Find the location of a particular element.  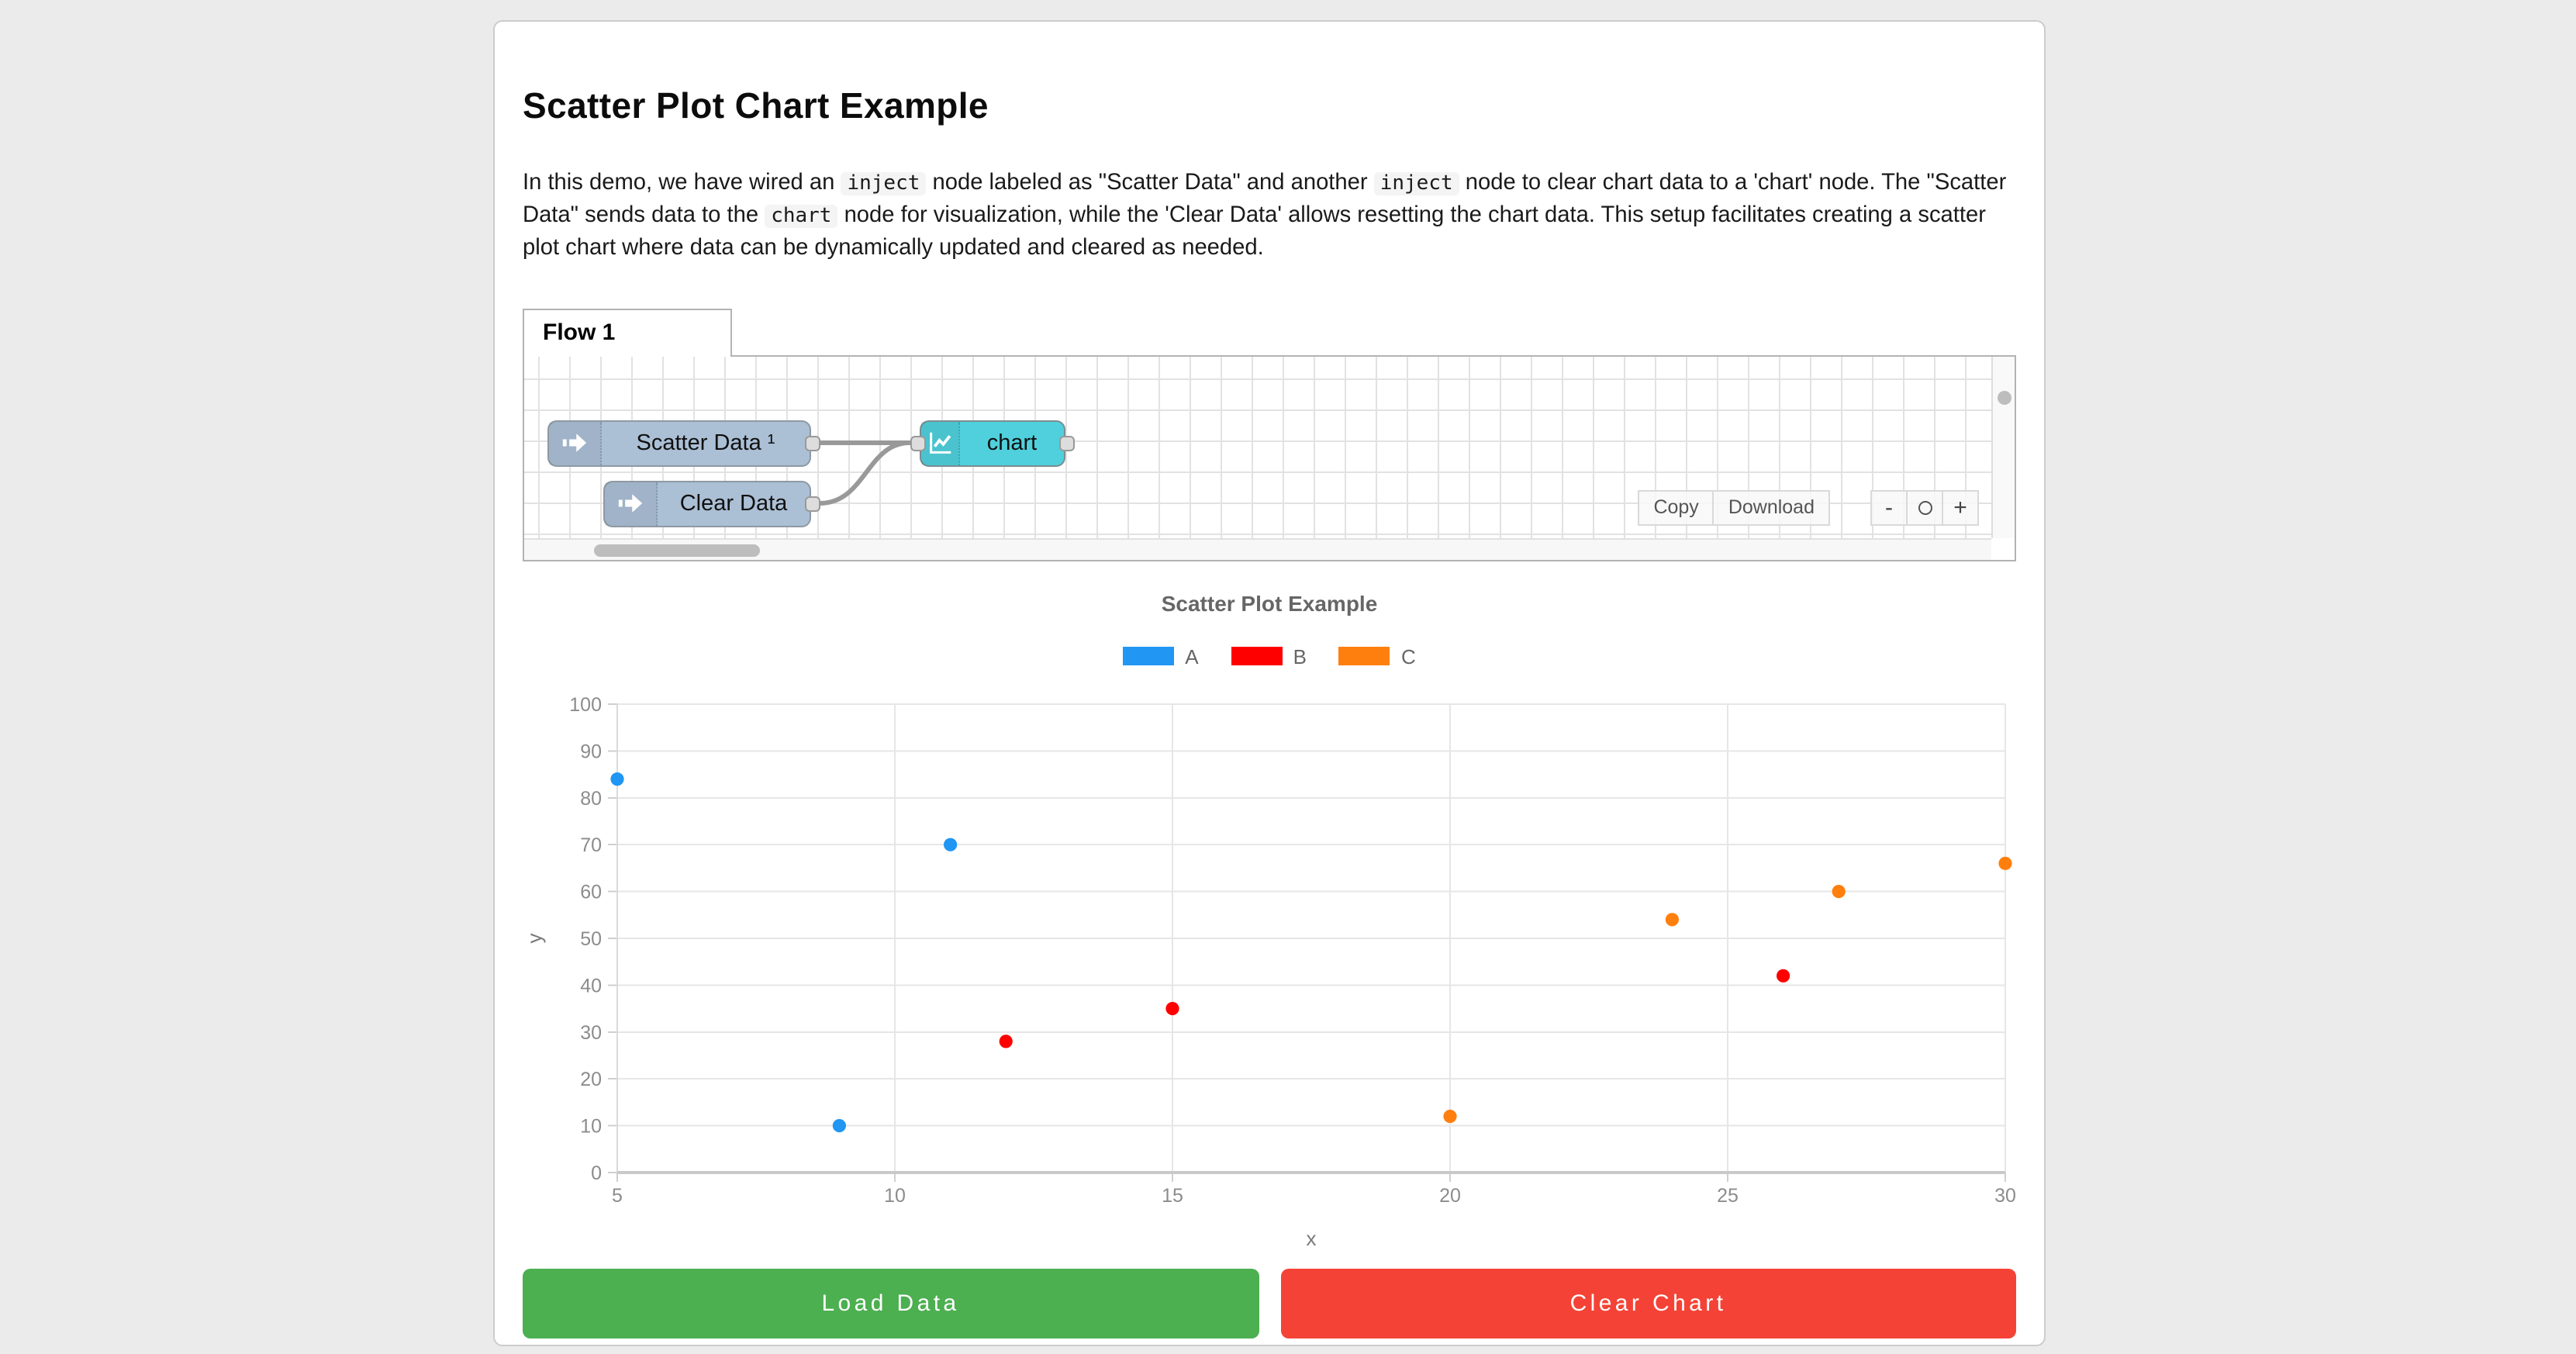

zoom-controls: - + is located at coordinates (1924, 508).